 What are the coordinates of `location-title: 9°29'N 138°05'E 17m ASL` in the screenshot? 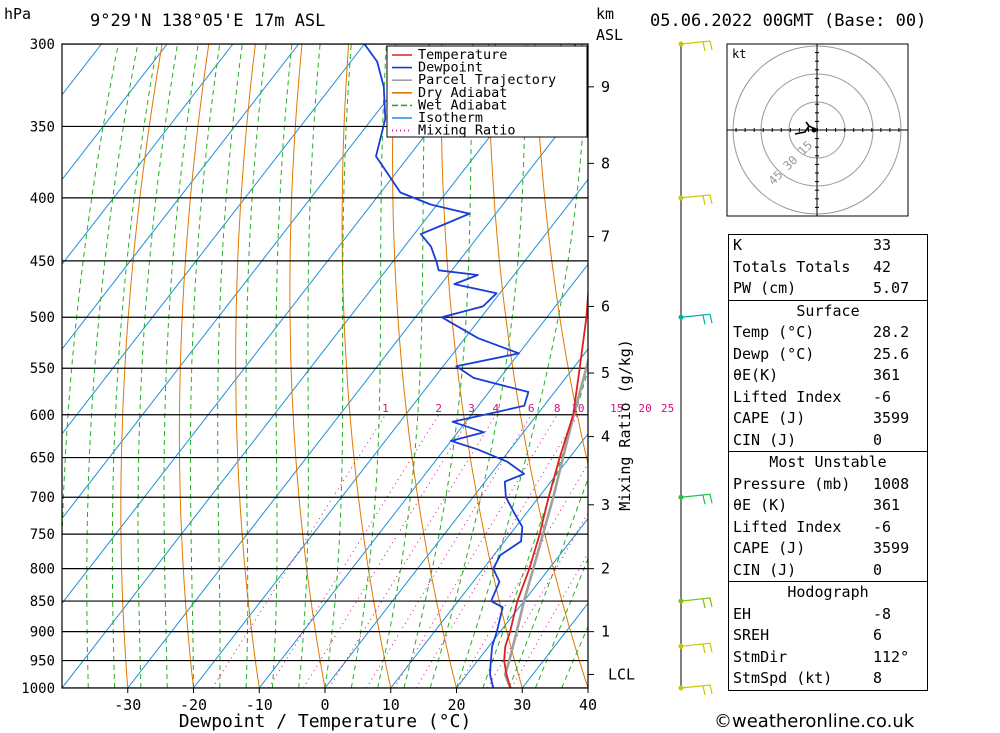 It's located at (208, 21).